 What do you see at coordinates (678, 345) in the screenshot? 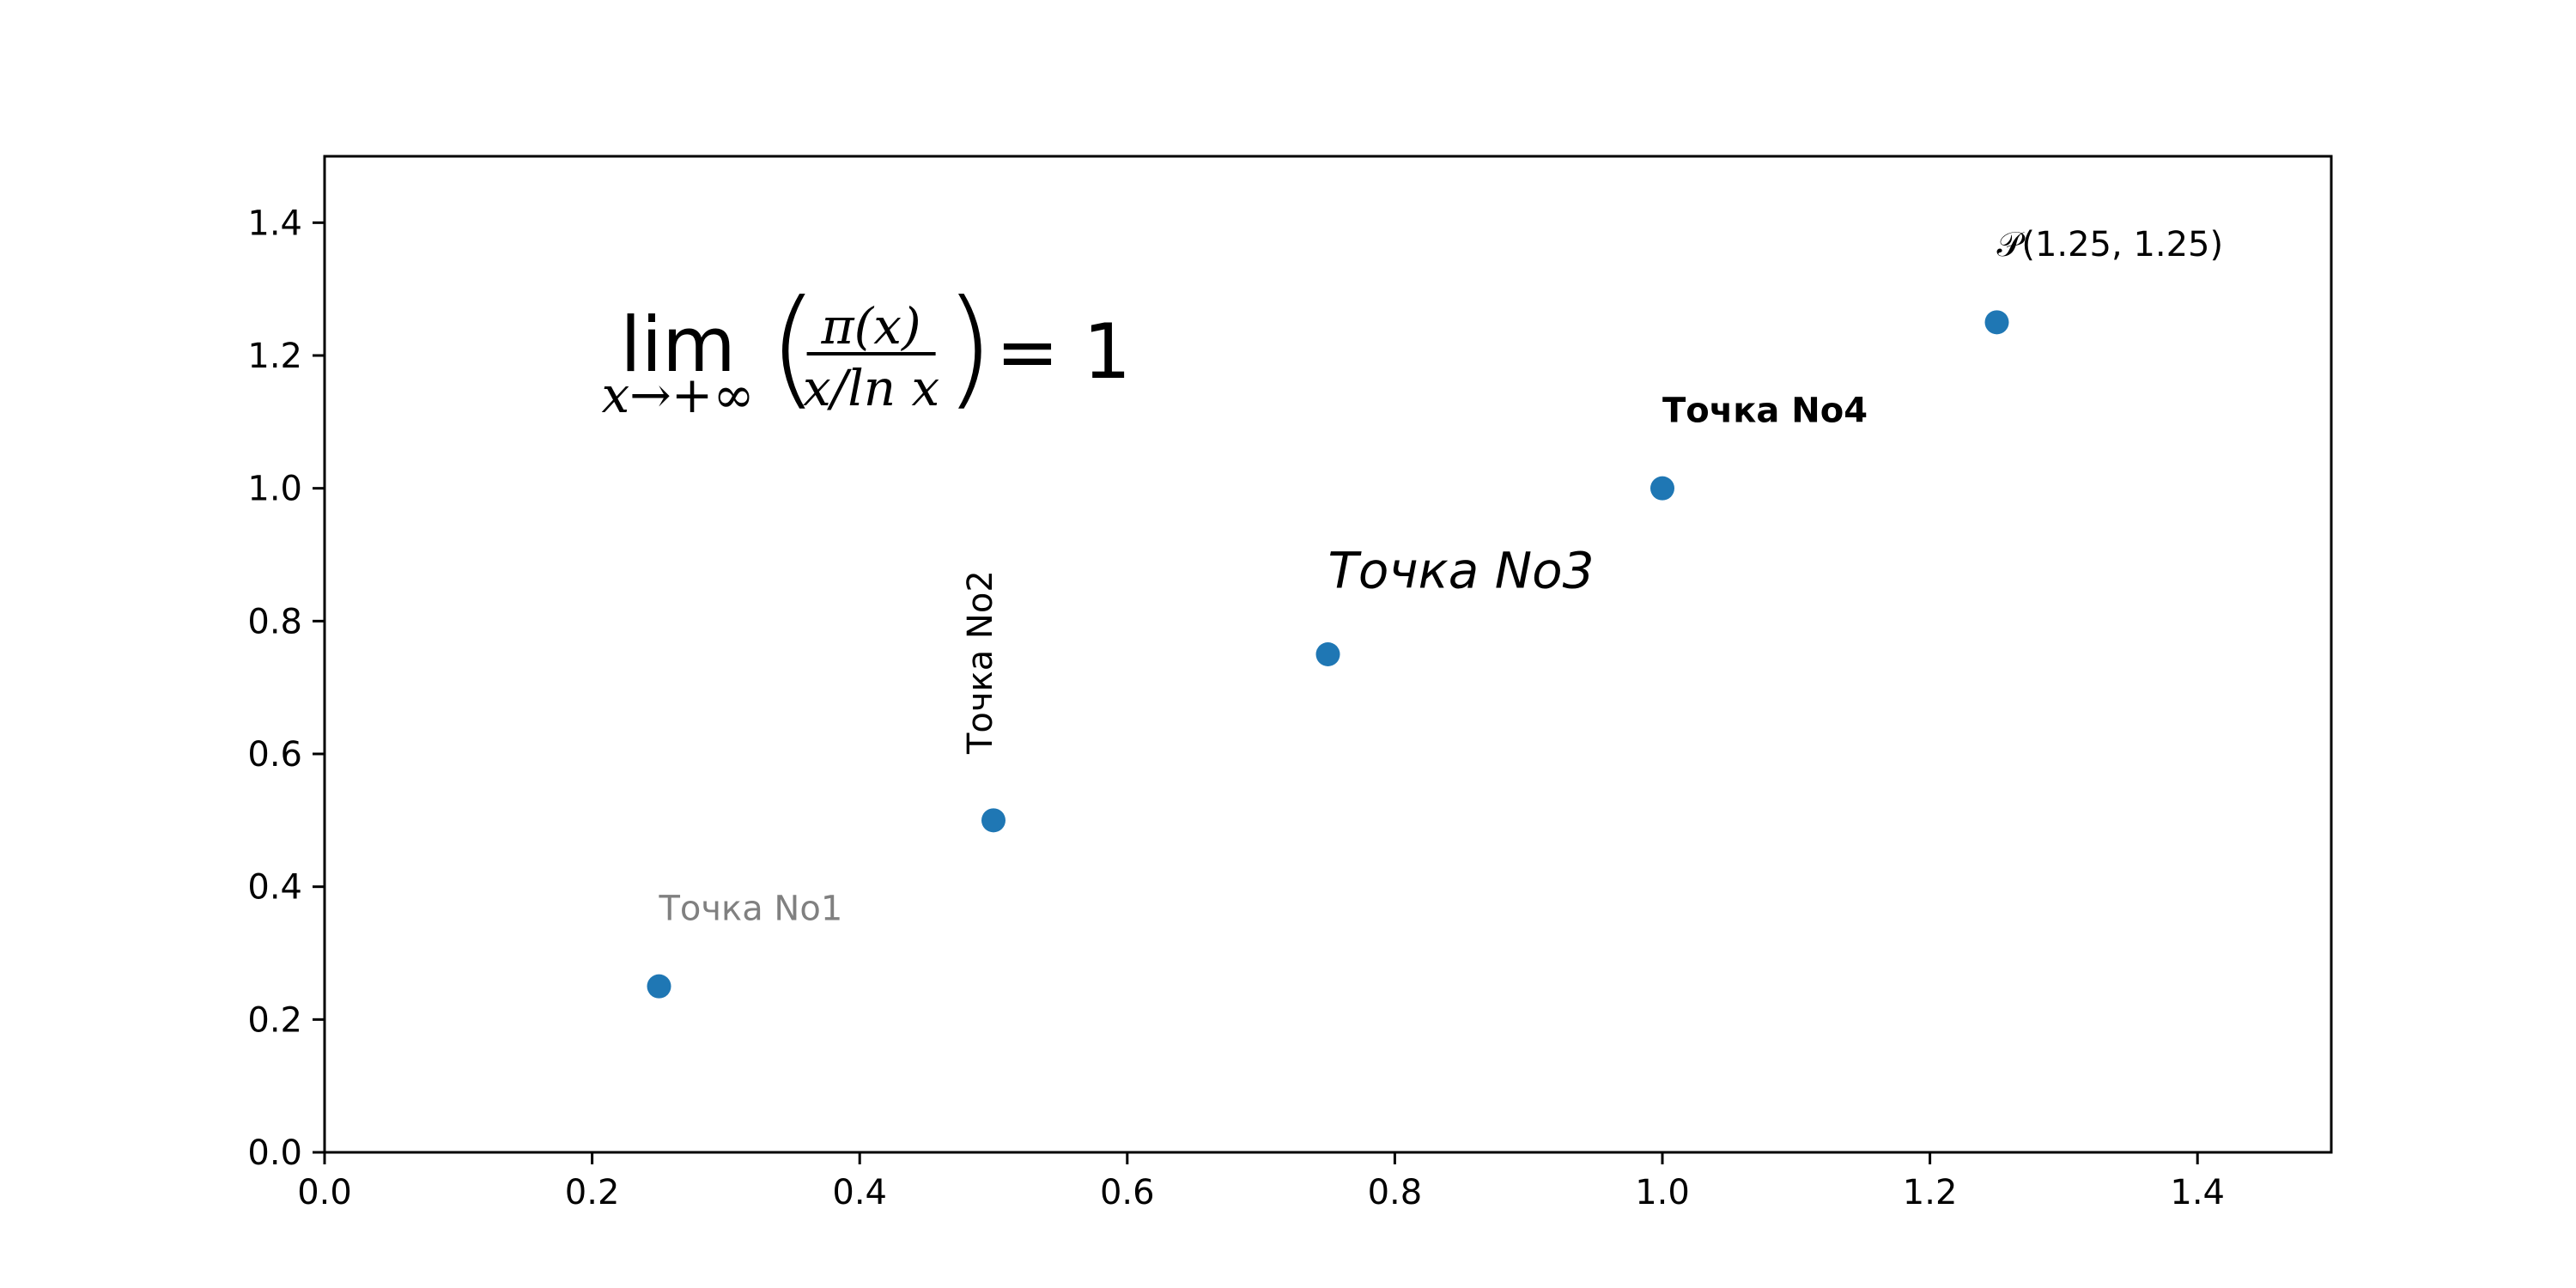
I see `formula-lim: lim` at bounding box center [678, 345].